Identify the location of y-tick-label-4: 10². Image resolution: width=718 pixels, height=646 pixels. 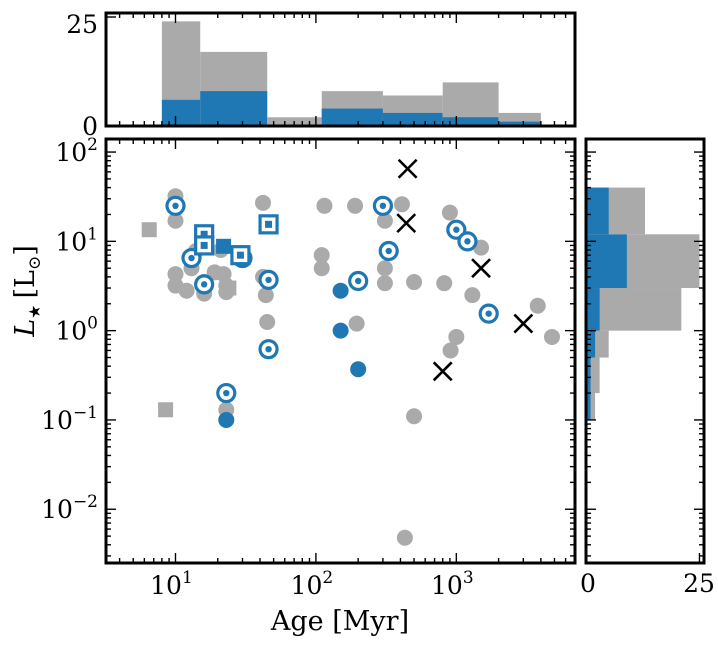
(76, 151).